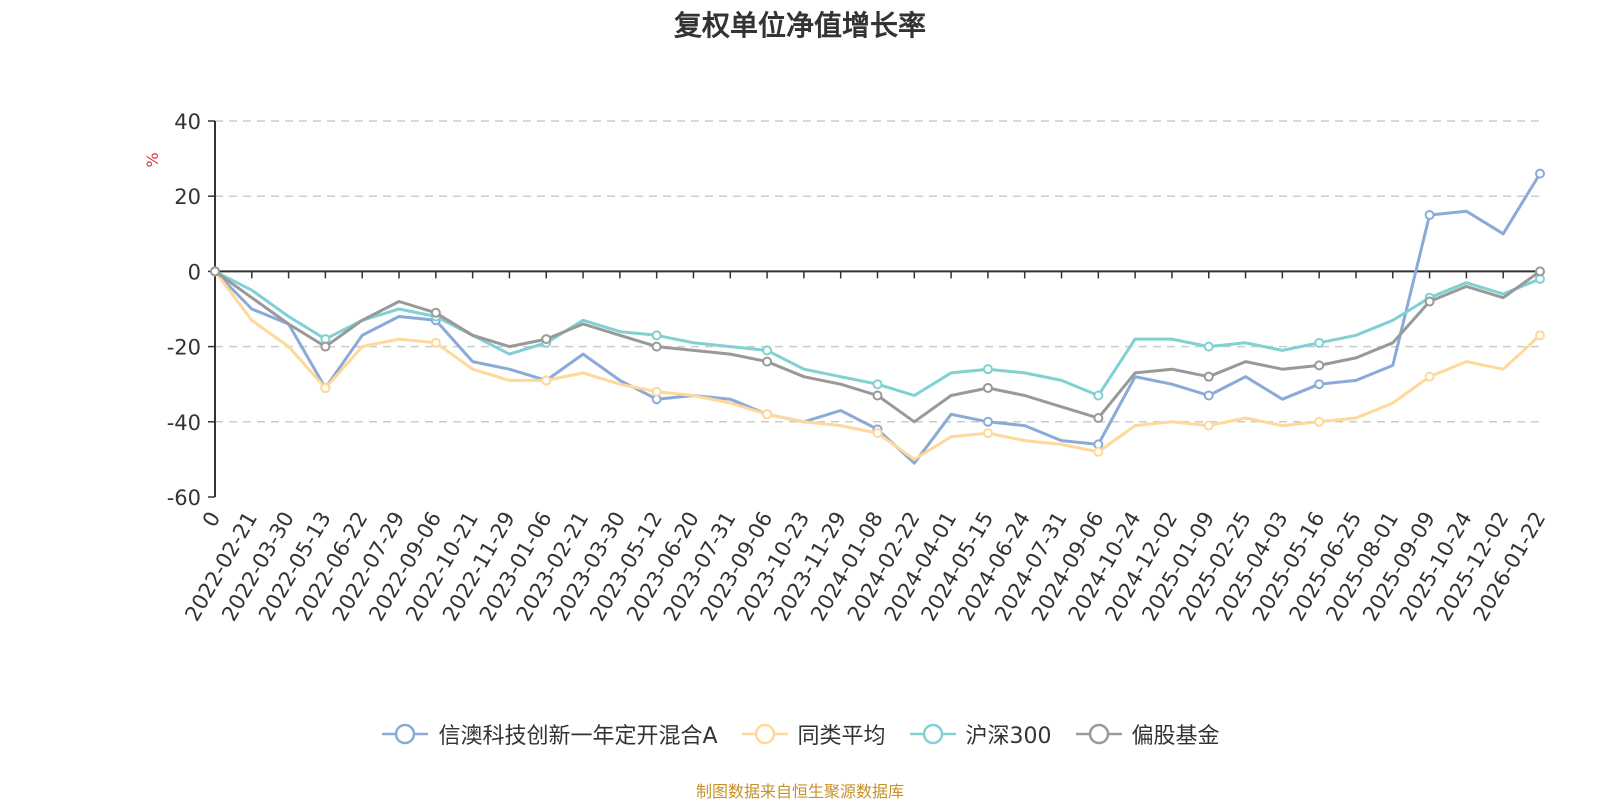  Describe the element at coordinates (187, 197) in the screenshot. I see `y-tick-label: 20` at that location.